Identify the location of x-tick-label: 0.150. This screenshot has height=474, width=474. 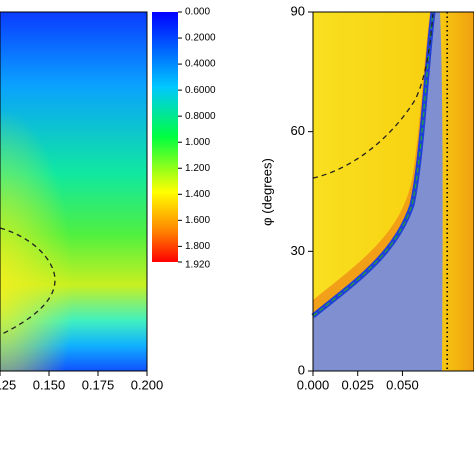
(49, 384).